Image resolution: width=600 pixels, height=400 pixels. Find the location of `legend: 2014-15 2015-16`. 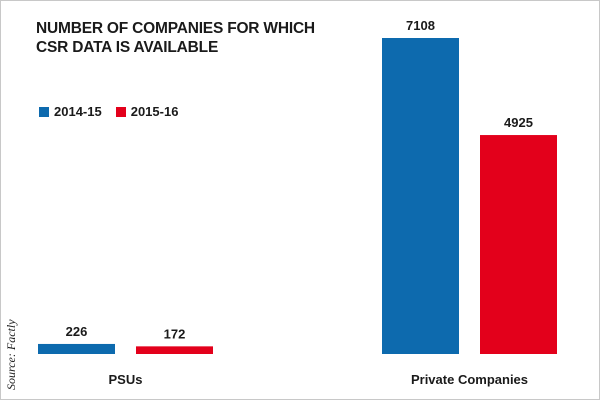

legend: 2014-15 2015-16 is located at coordinates (115, 111).